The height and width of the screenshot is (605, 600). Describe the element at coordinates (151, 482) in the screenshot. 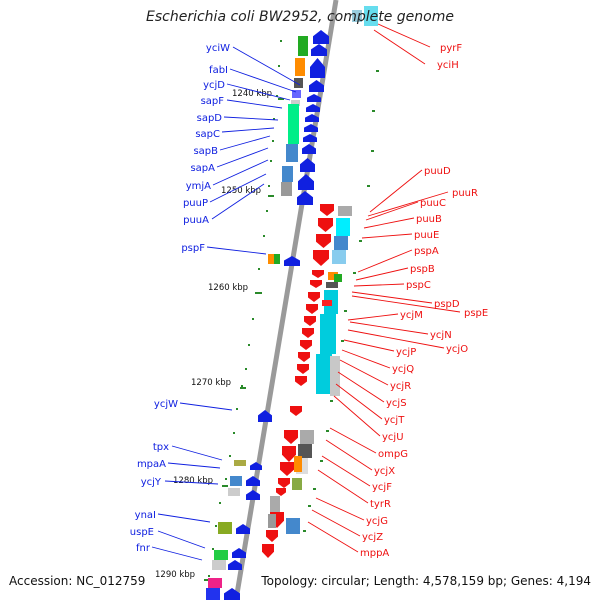

I see `gene-label-ycjY: ycjY` at that location.